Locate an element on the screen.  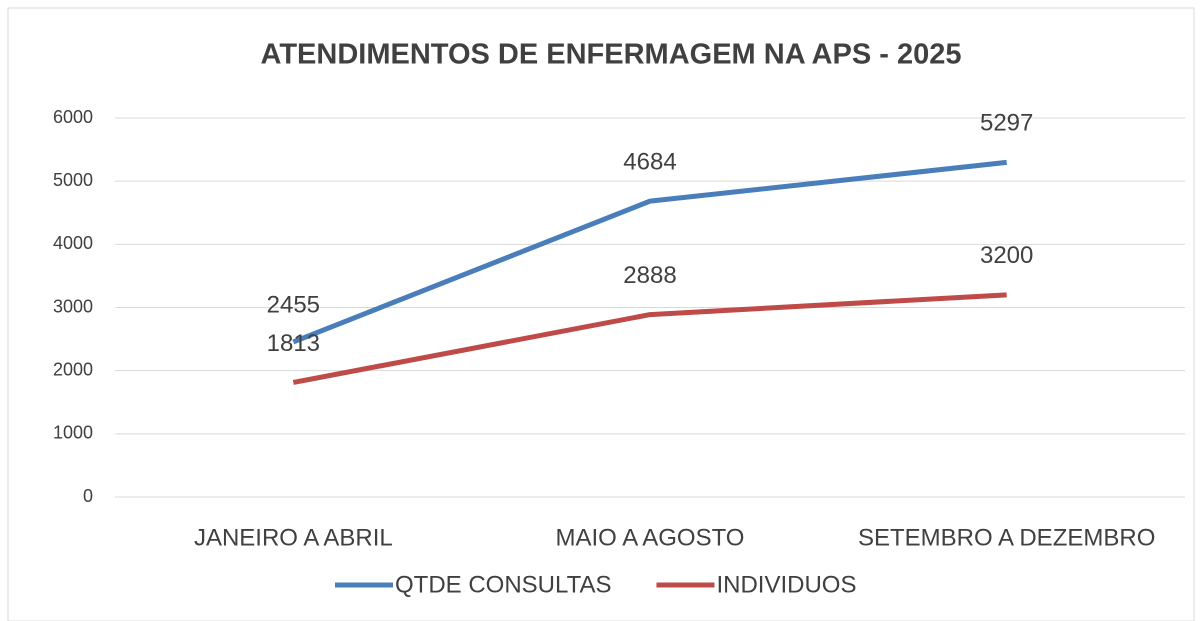
line-series is located at coordinates (649, 338).